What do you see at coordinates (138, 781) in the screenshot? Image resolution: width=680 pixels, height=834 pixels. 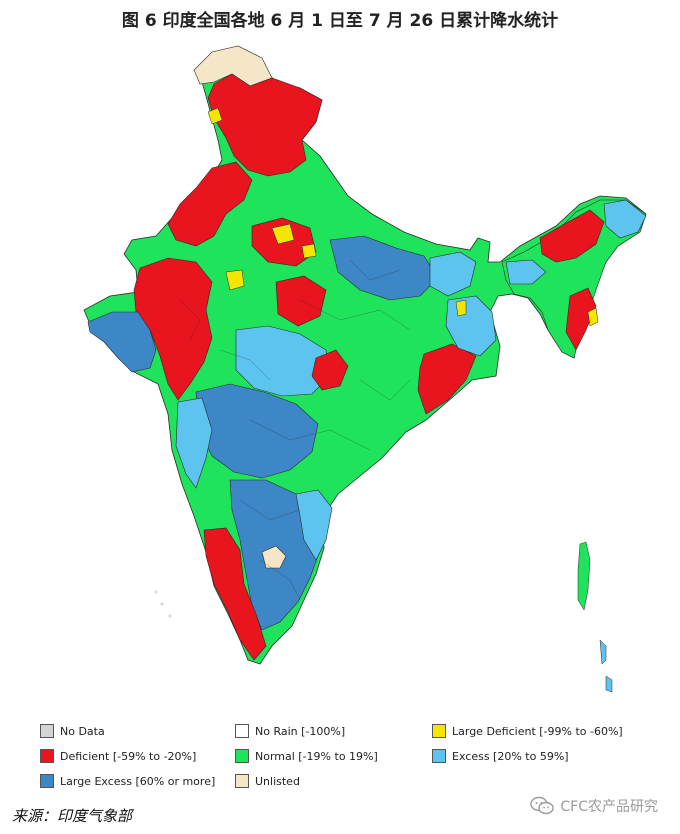 I see `legend-label-large-excess: Large Excess [60% or more]` at bounding box center [138, 781].